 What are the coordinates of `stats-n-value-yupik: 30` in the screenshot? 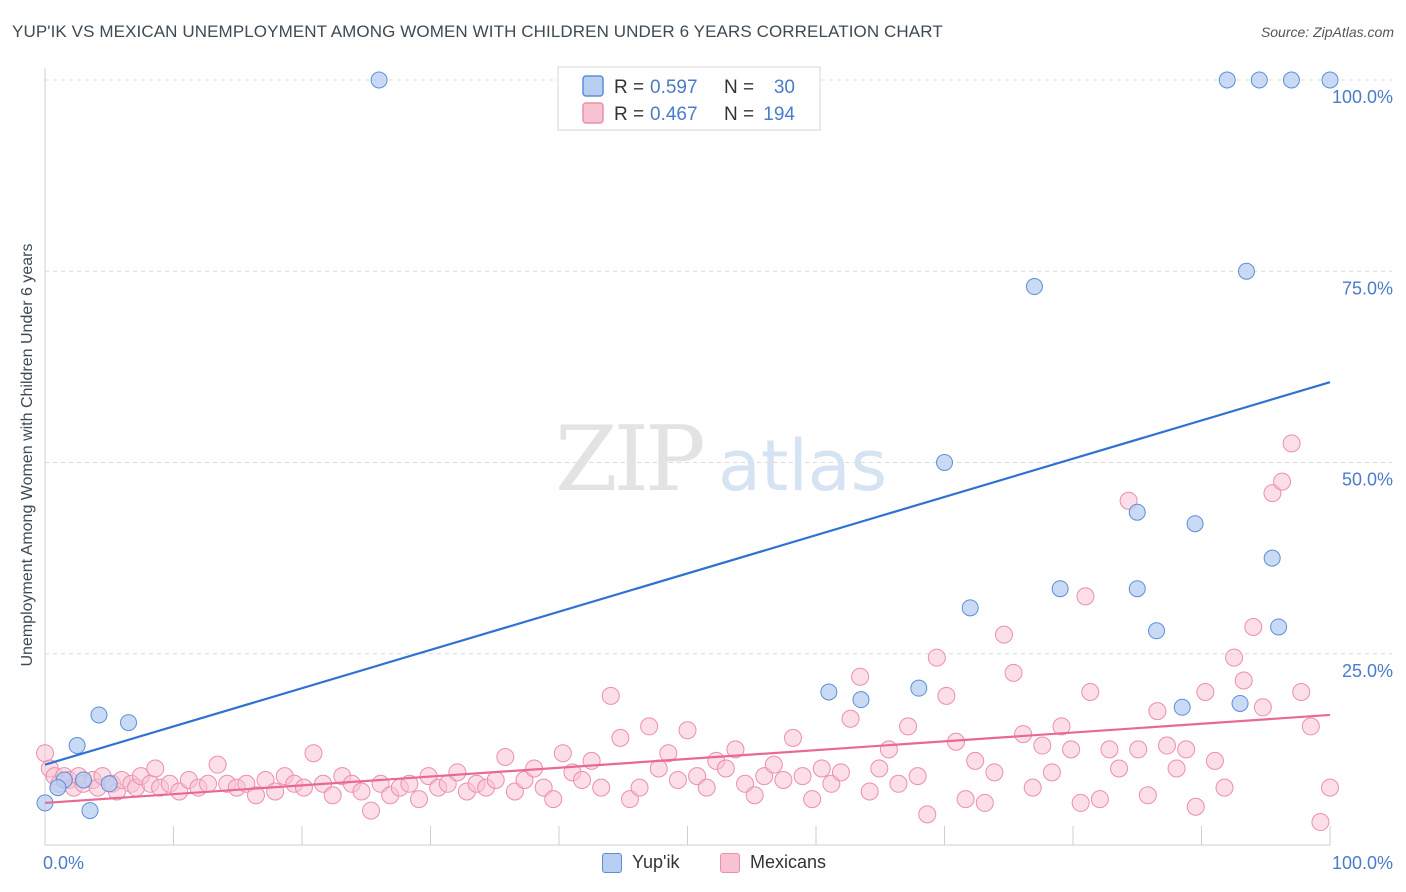 It's located at (784, 87).